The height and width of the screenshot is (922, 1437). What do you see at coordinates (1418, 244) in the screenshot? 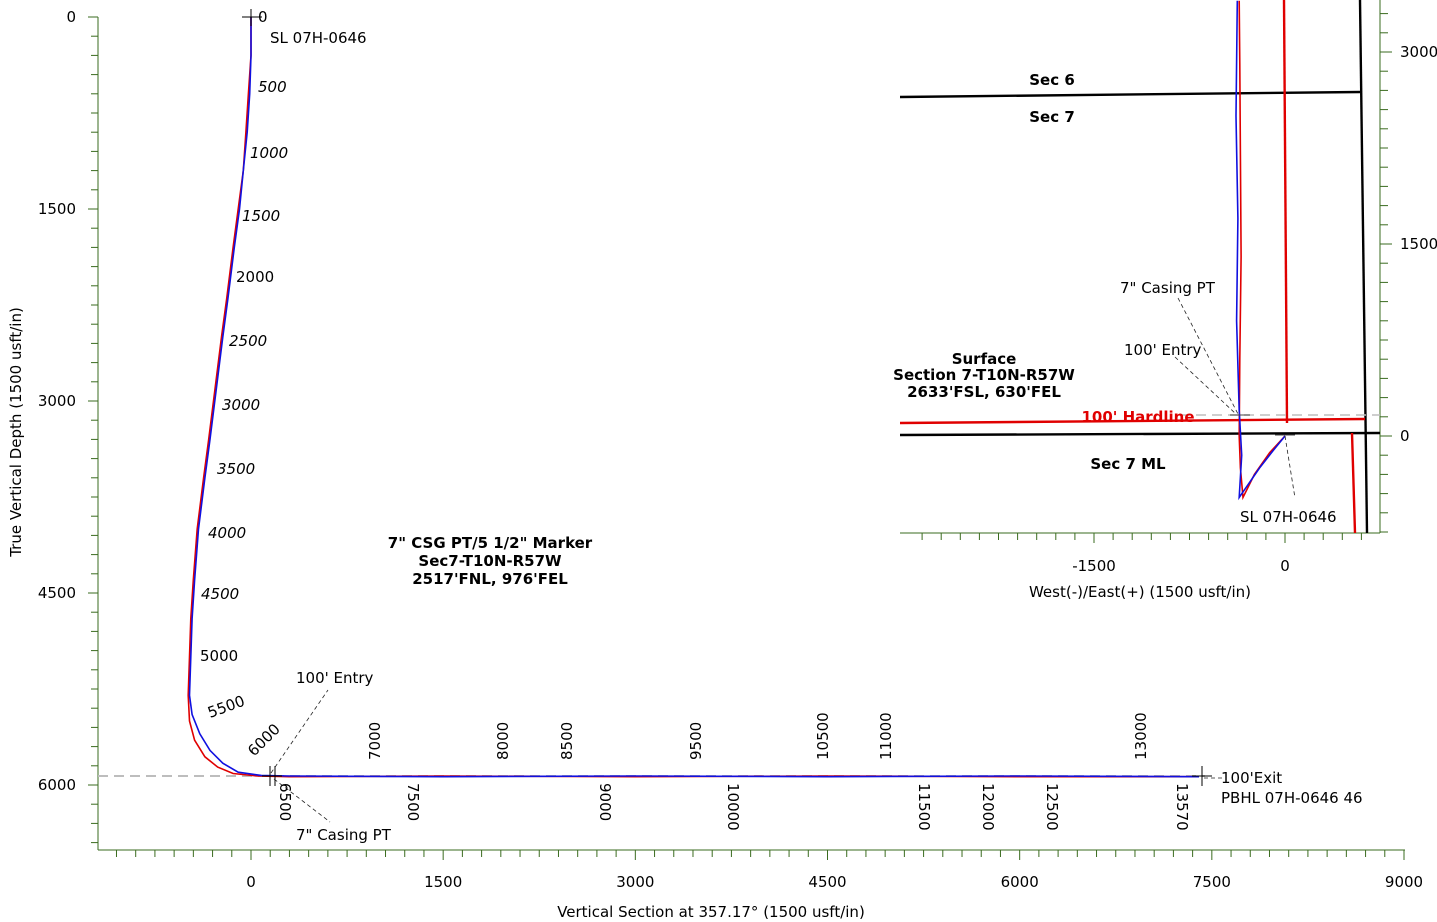
I see `inset-y-tick-label: 1500` at bounding box center [1418, 244].